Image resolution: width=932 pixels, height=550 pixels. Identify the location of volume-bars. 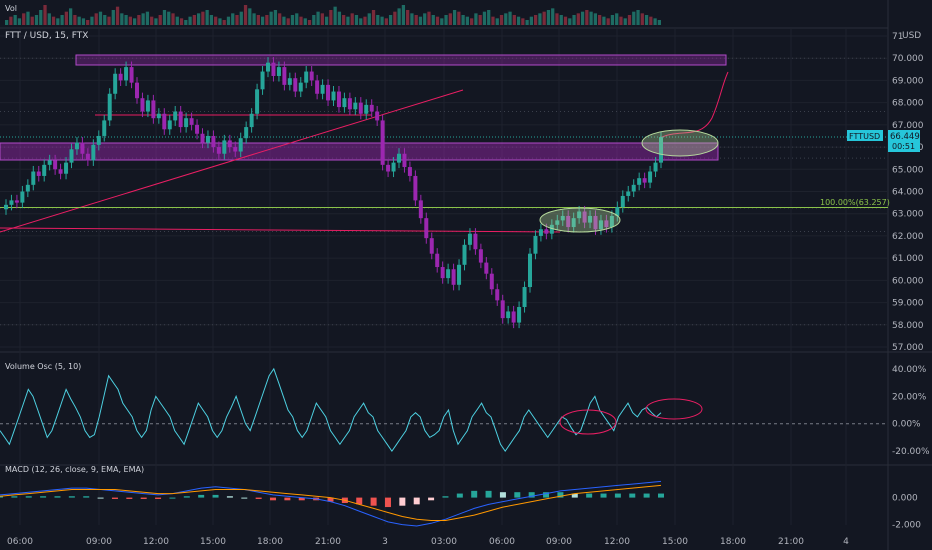
(333, 15).